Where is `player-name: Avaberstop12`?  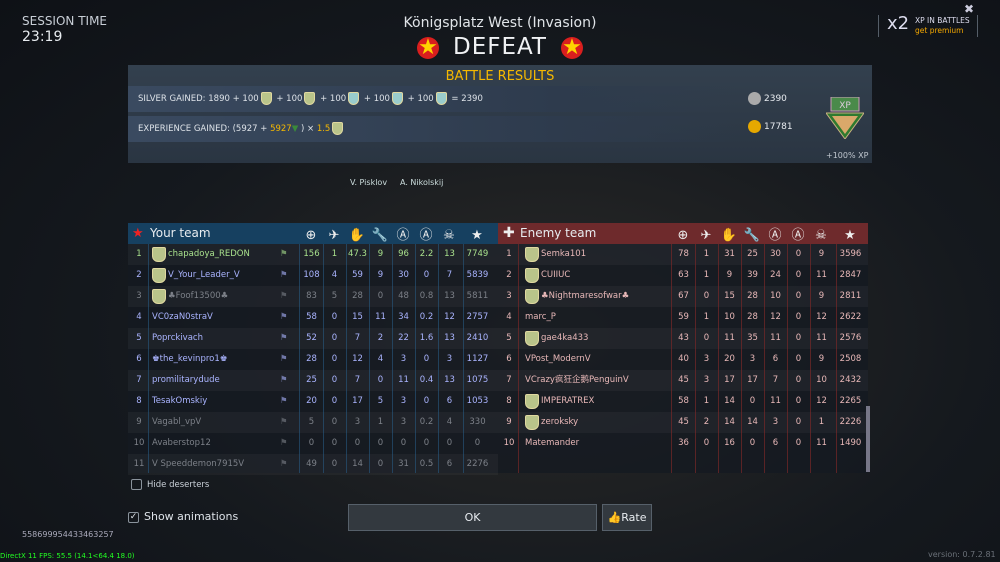 player-name: Avaberstop12 is located at coordinates (181, 443).